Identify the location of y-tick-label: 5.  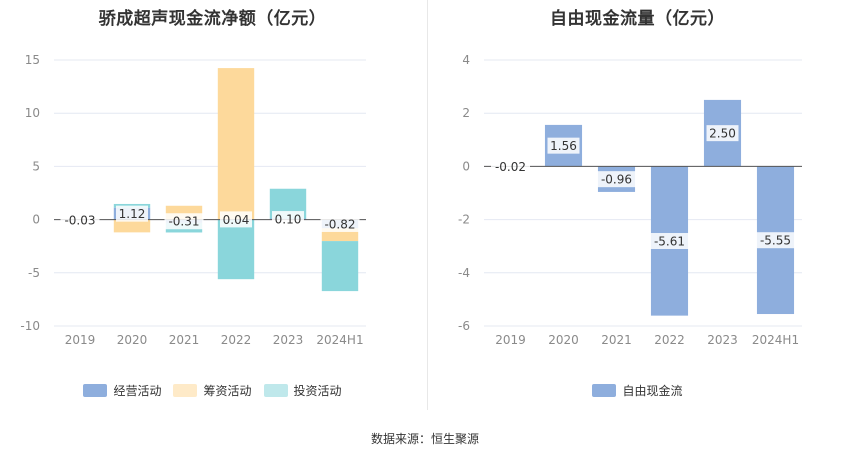
(36, 166).